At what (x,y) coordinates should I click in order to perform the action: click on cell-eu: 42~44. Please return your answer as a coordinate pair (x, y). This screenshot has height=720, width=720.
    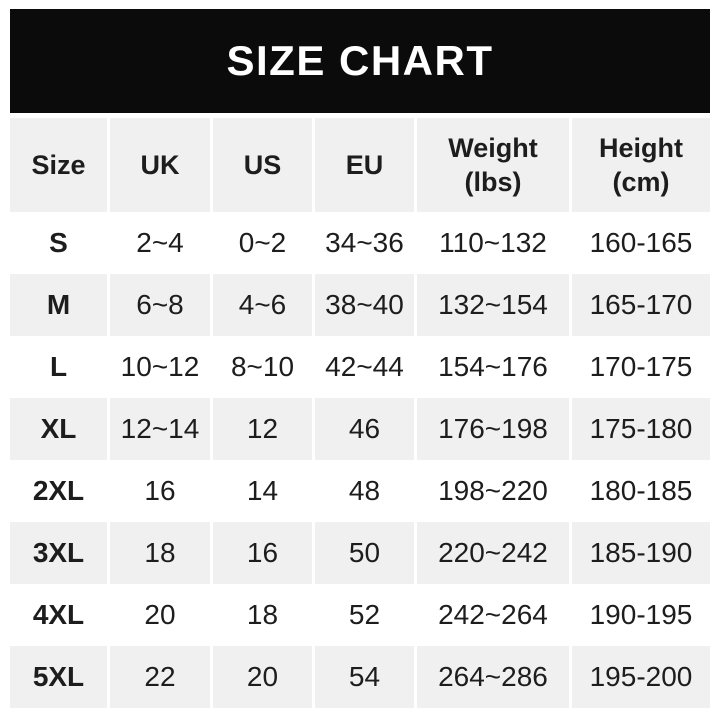
    Looking at the image, I should click on (364, 367).